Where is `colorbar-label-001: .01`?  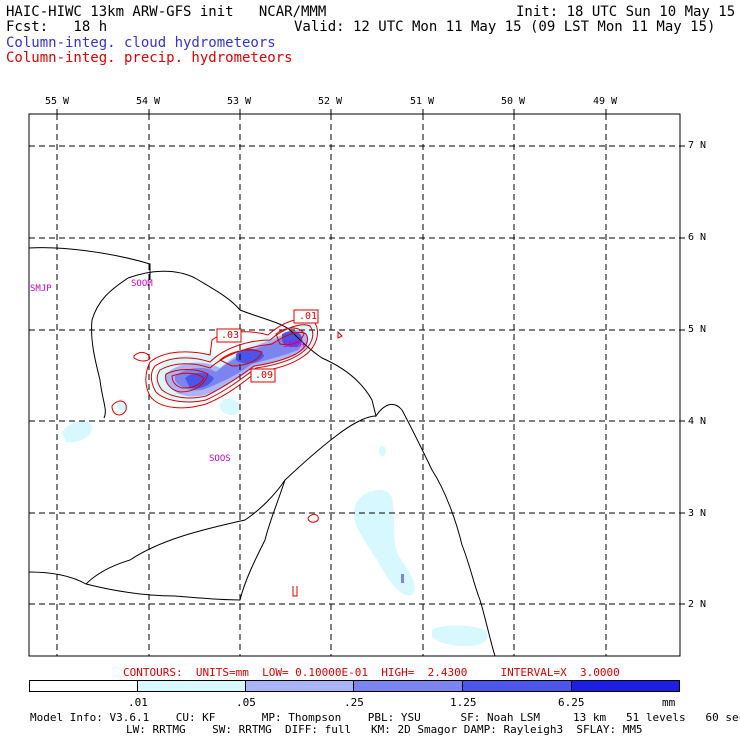 colorbar-label-001: .01 is located at coordinates (138, 702).